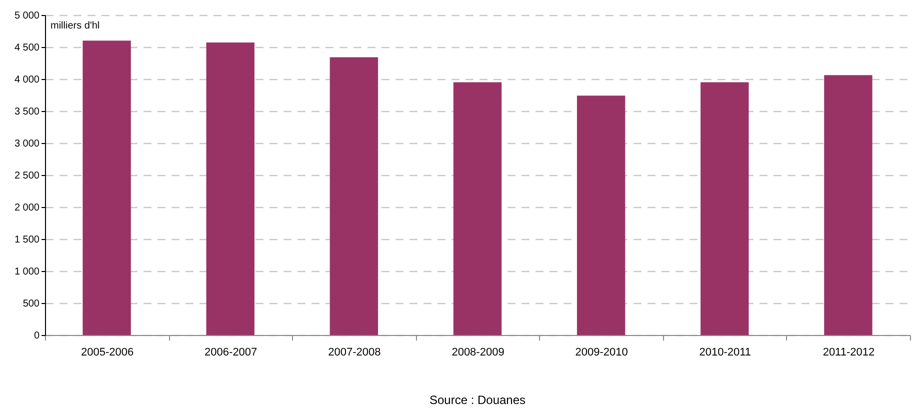 This screenshot has height=408, width=923. What do you see at coordinates (27, 208) in the screenshot?
I see `y-tick-label: 2 000` at bounding box center [27, 208].